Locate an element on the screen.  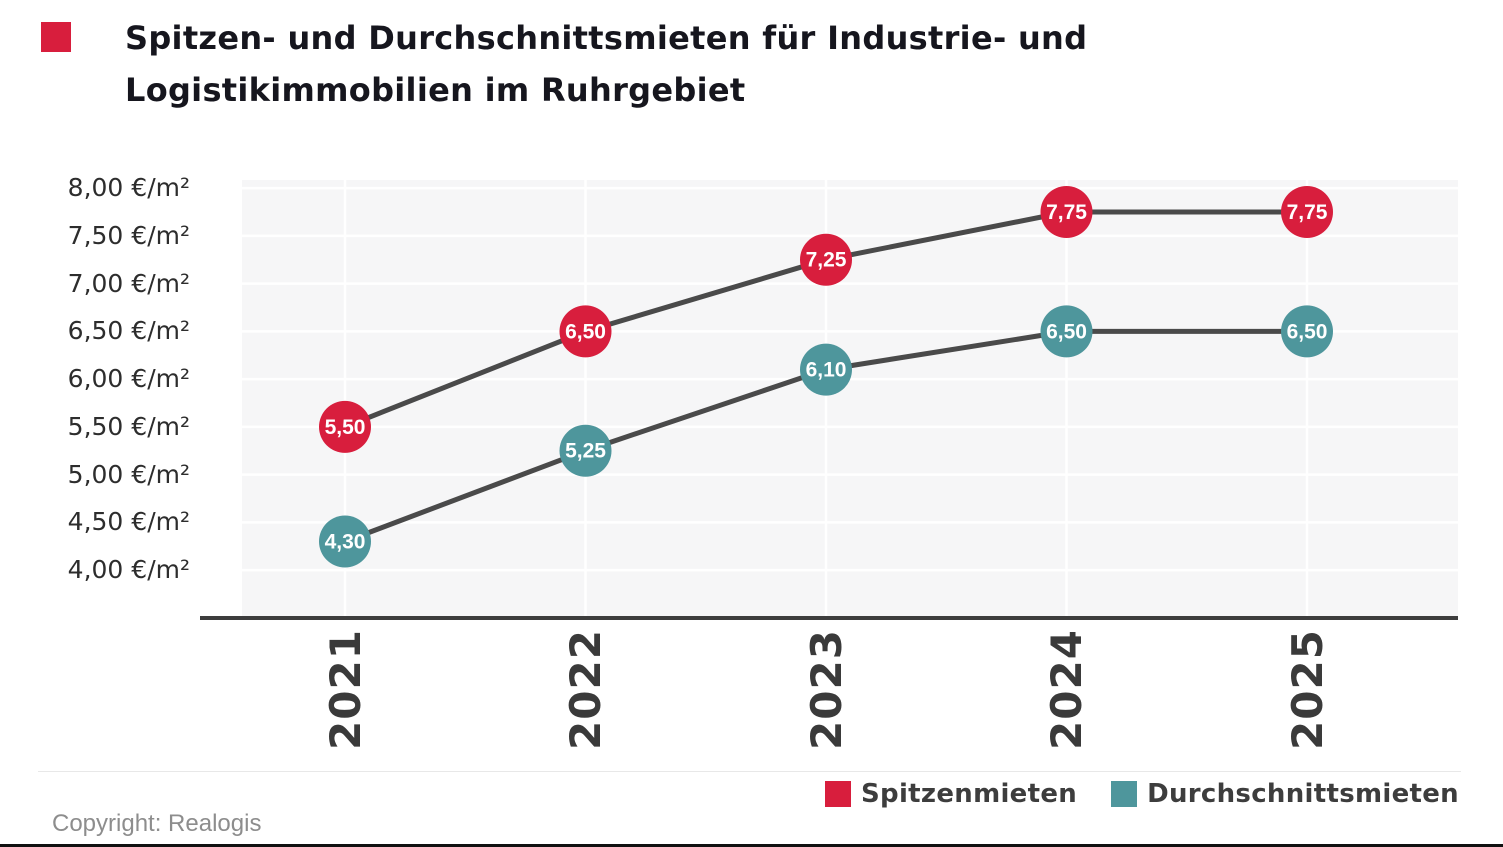
x-axis-year-text: 2021 is located at coordinates (345, 689).